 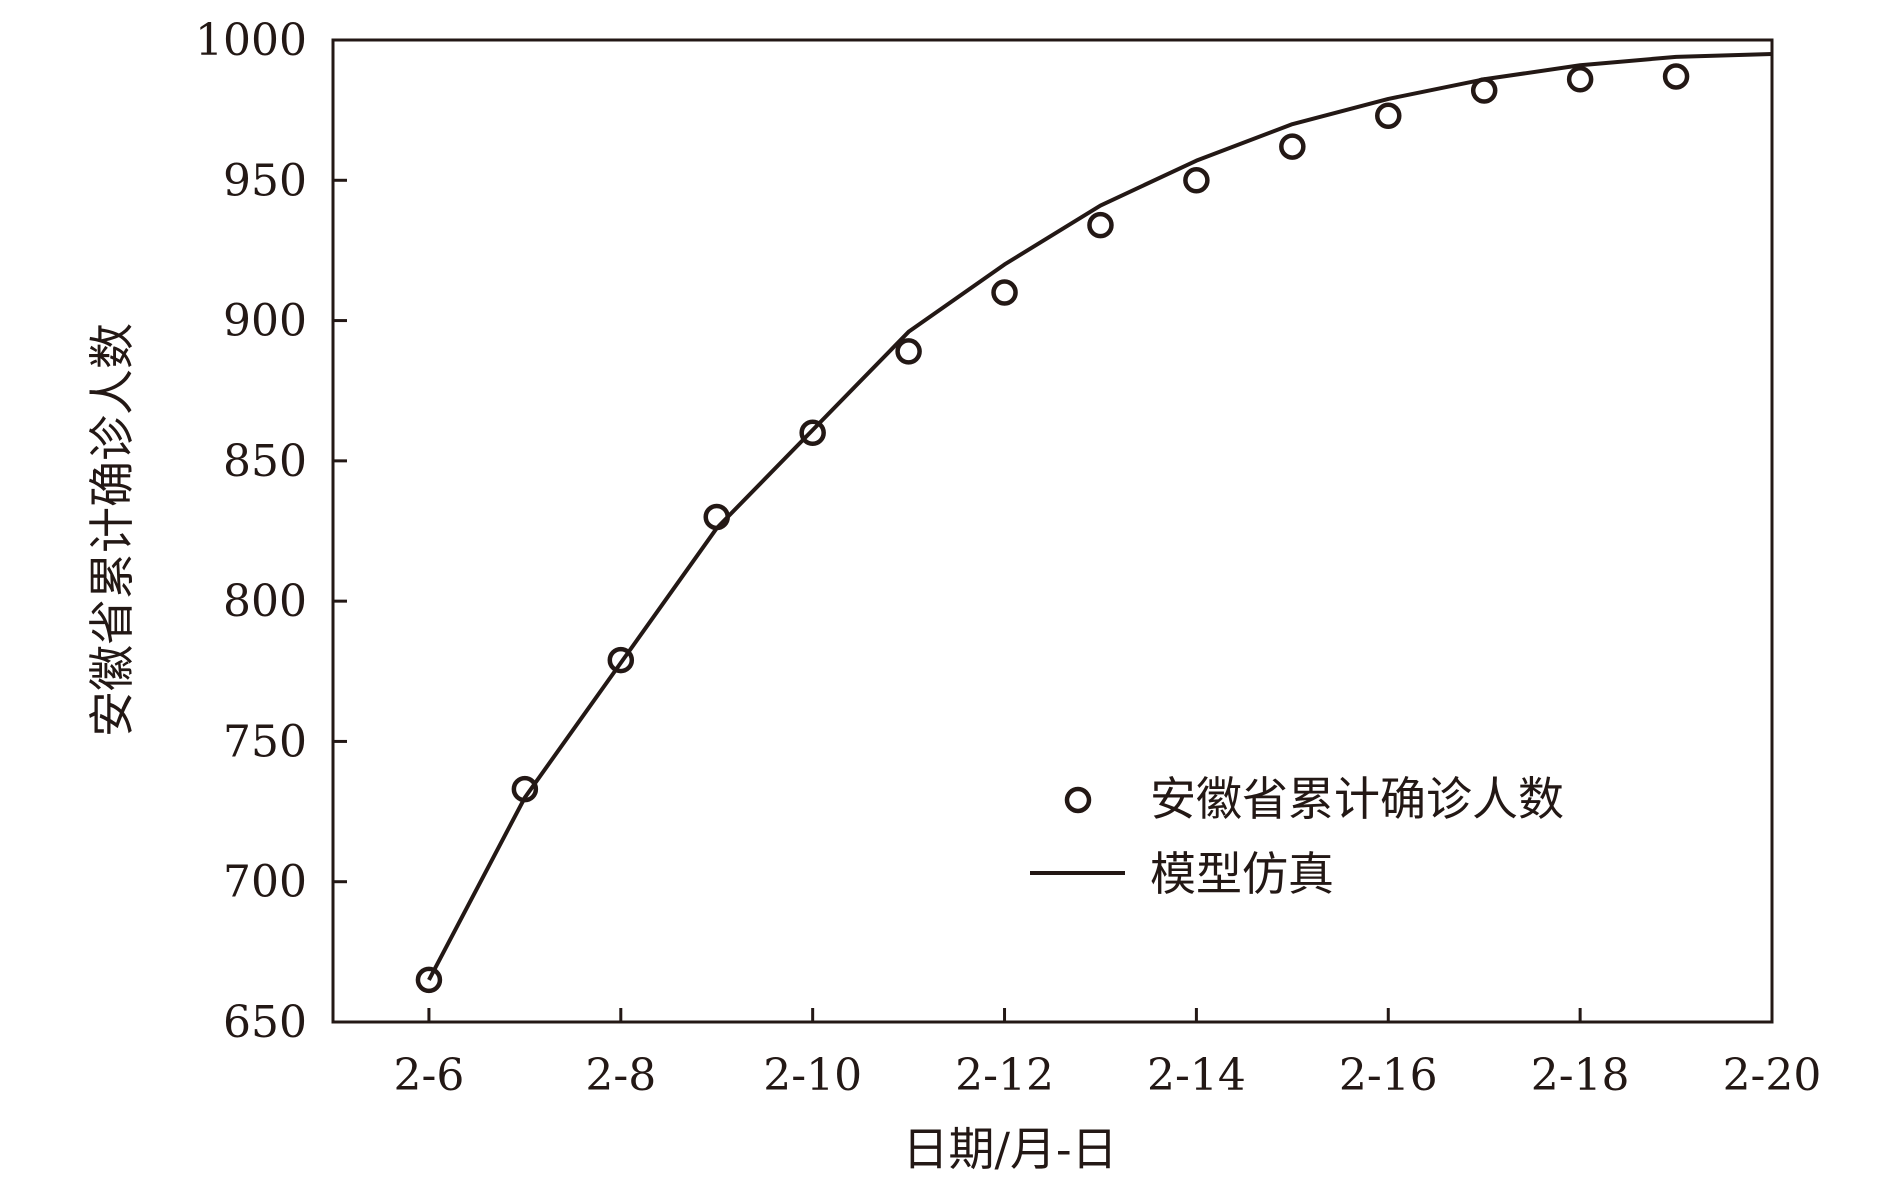 What do you see at coordinates (1772, 1075) in the screenshot?
I see `x-tick-label: 2-20` at bounding box center [1772, 1075].